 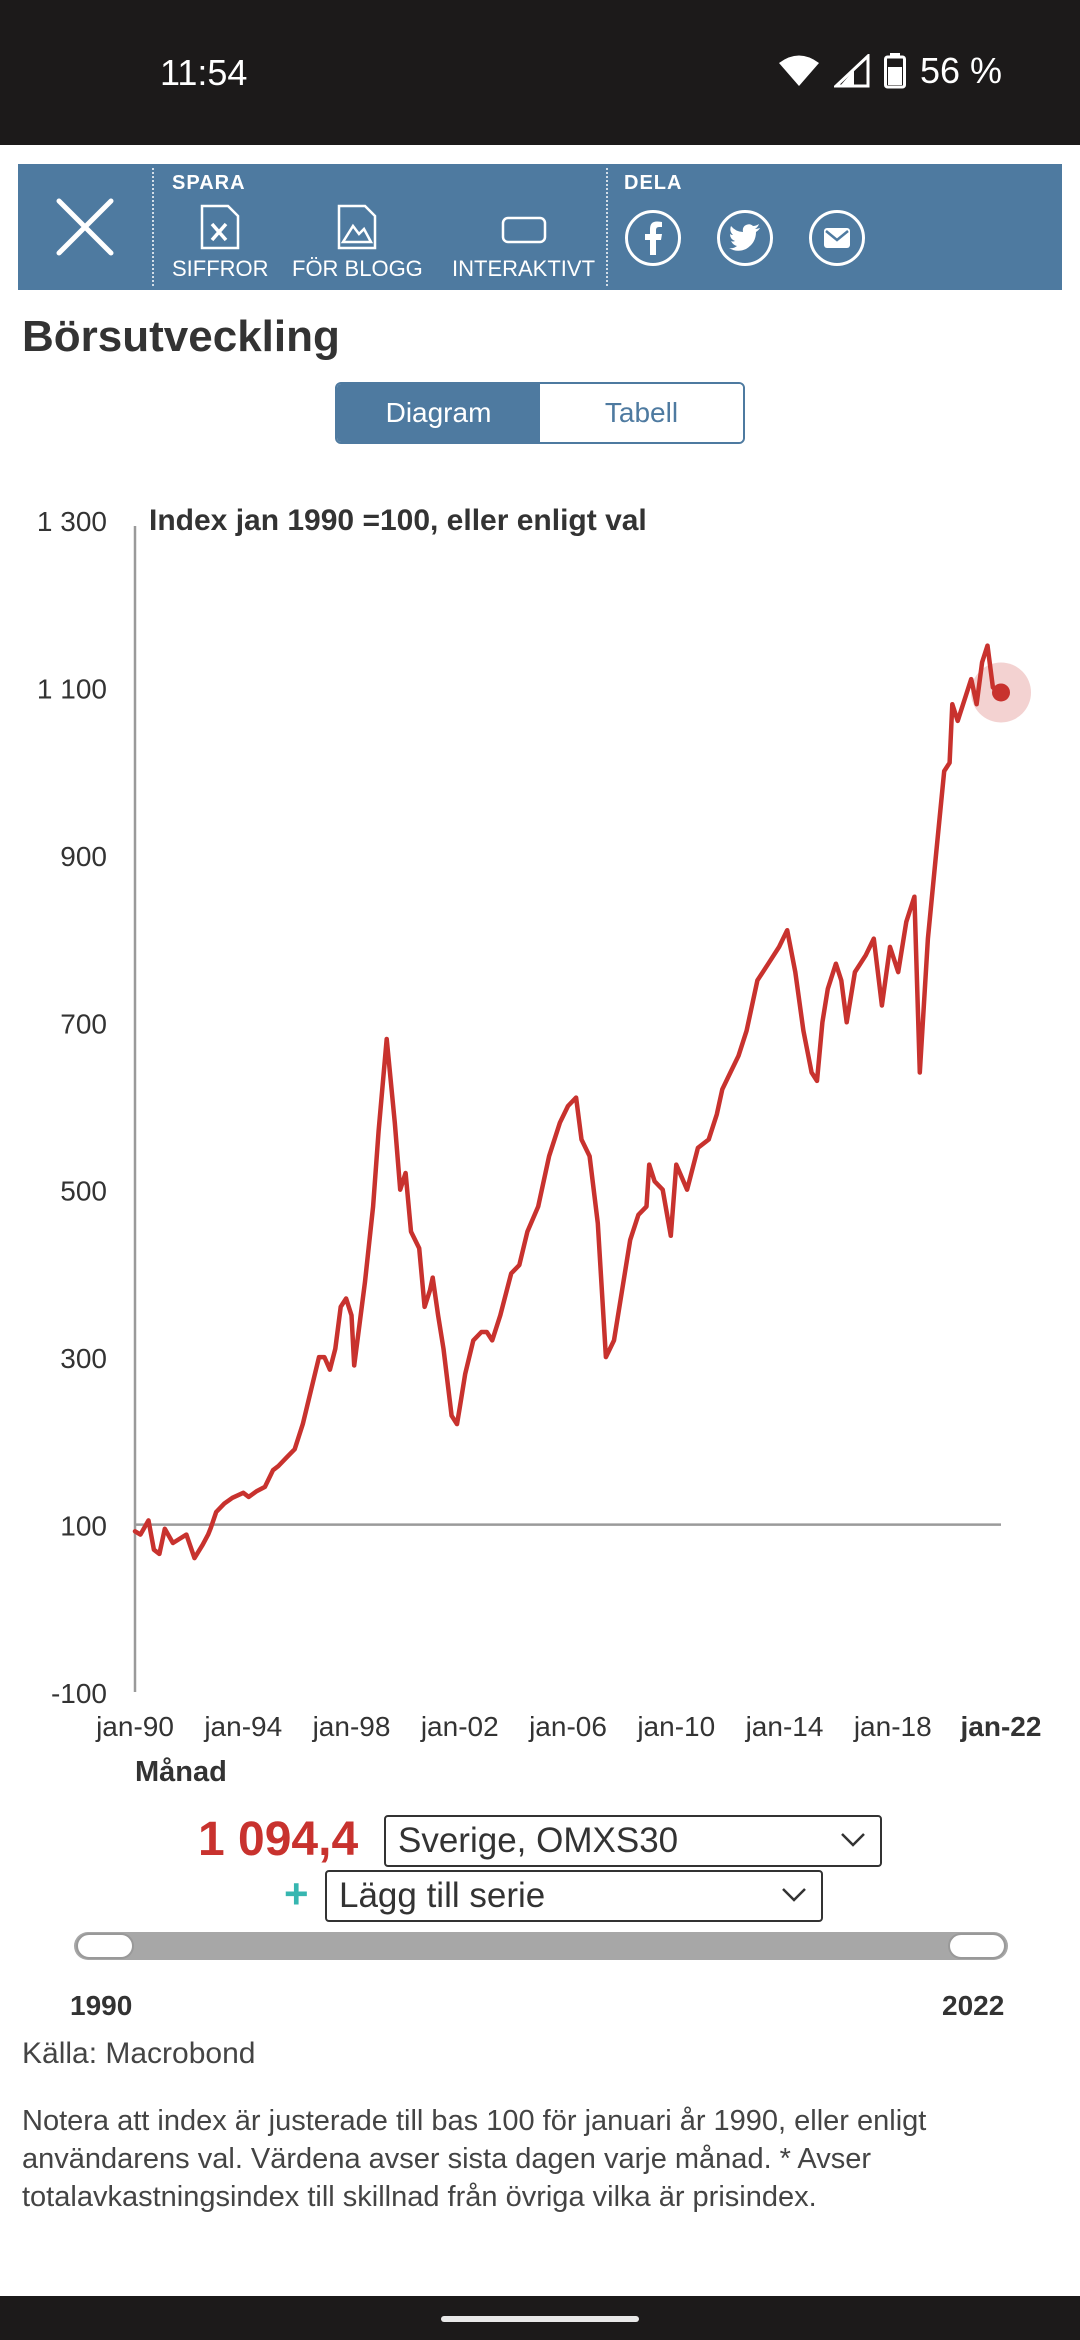 What do you see at coordinates (1001, 1726) in the screenshot?
I see `x-tick-label: jan-22` at bounding box center [1001, 1726].